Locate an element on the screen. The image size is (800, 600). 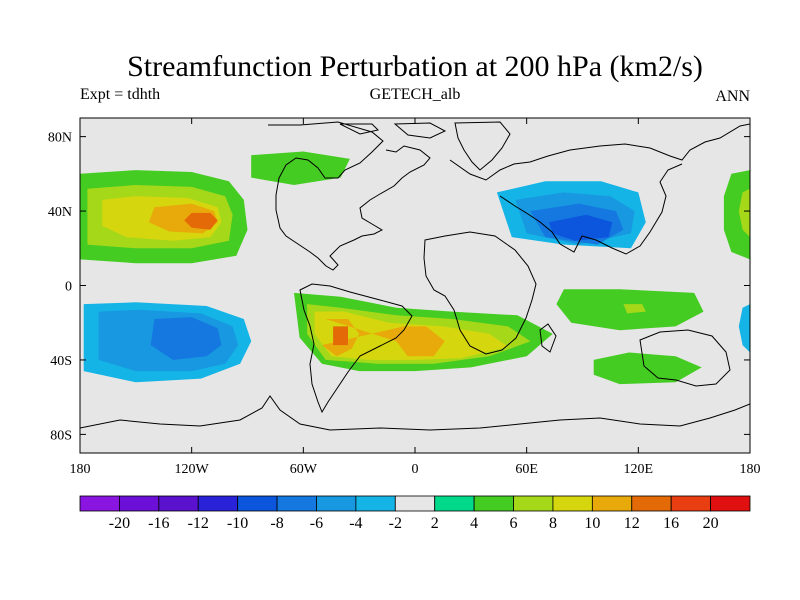
contour-africa-low--2 is located at coordinates (468, 276).